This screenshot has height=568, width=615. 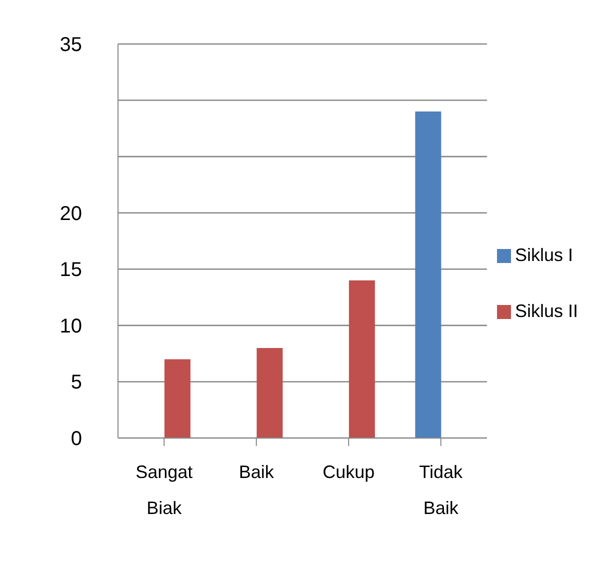 What do you see at coordinates (543, 255) in the screenshot?
I see `legend-label: Siklus I` at bounding box center [543, 255].